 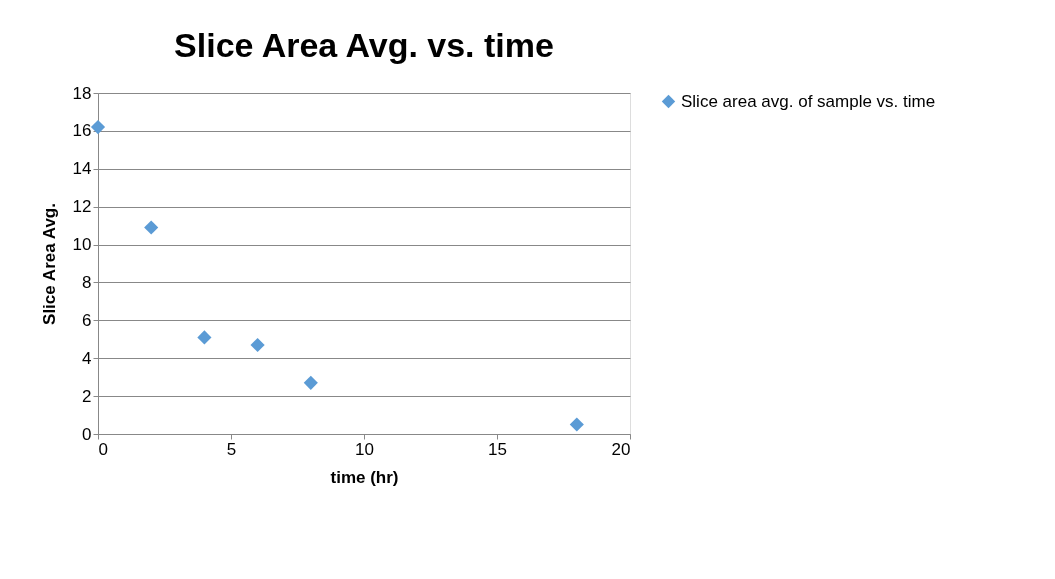 What do you see at coordinates (103, 449) in the screenshot?
I see `x-tick-label: 0` at bounding box center [103, 449].